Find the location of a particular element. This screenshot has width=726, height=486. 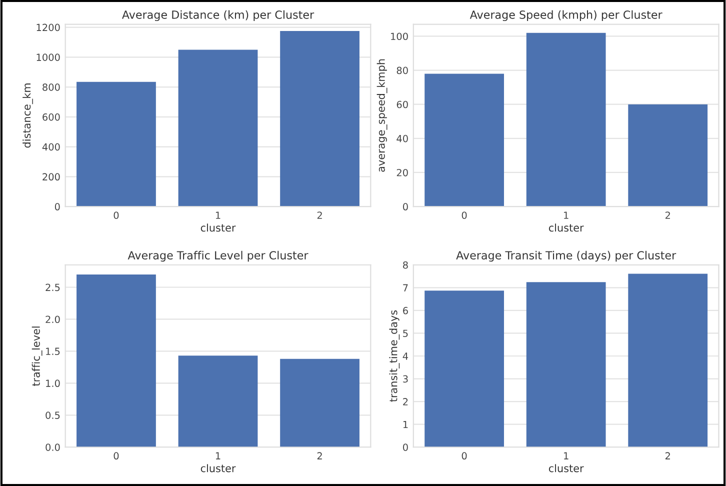

y-tick-label: 20 is located at coordinates (402, 172).